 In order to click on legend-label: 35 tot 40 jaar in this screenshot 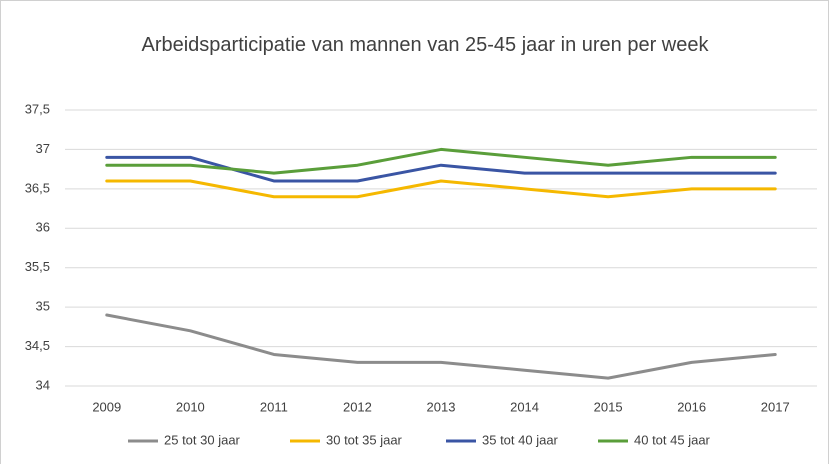, I will do `click(520, 439)`.